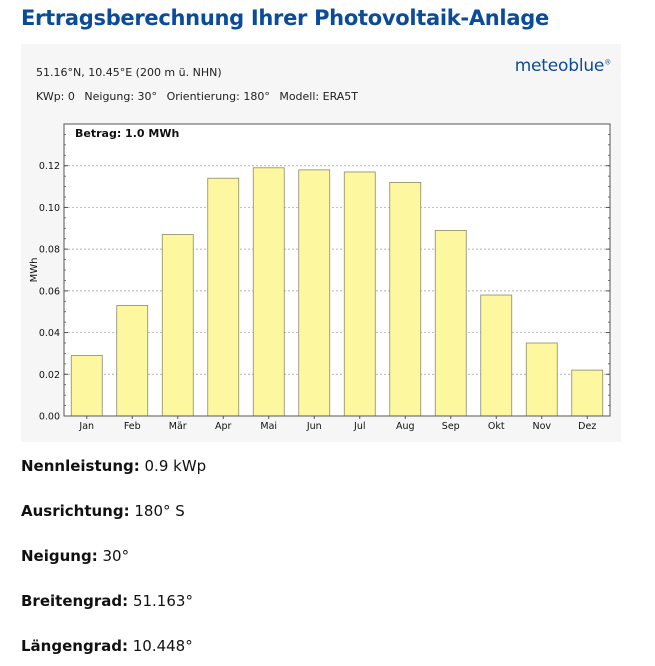 This screenshot has height=666, width=655. Describe the element at coordinates (587, 393) in the screenshot. I see `bar-dez` at that location.